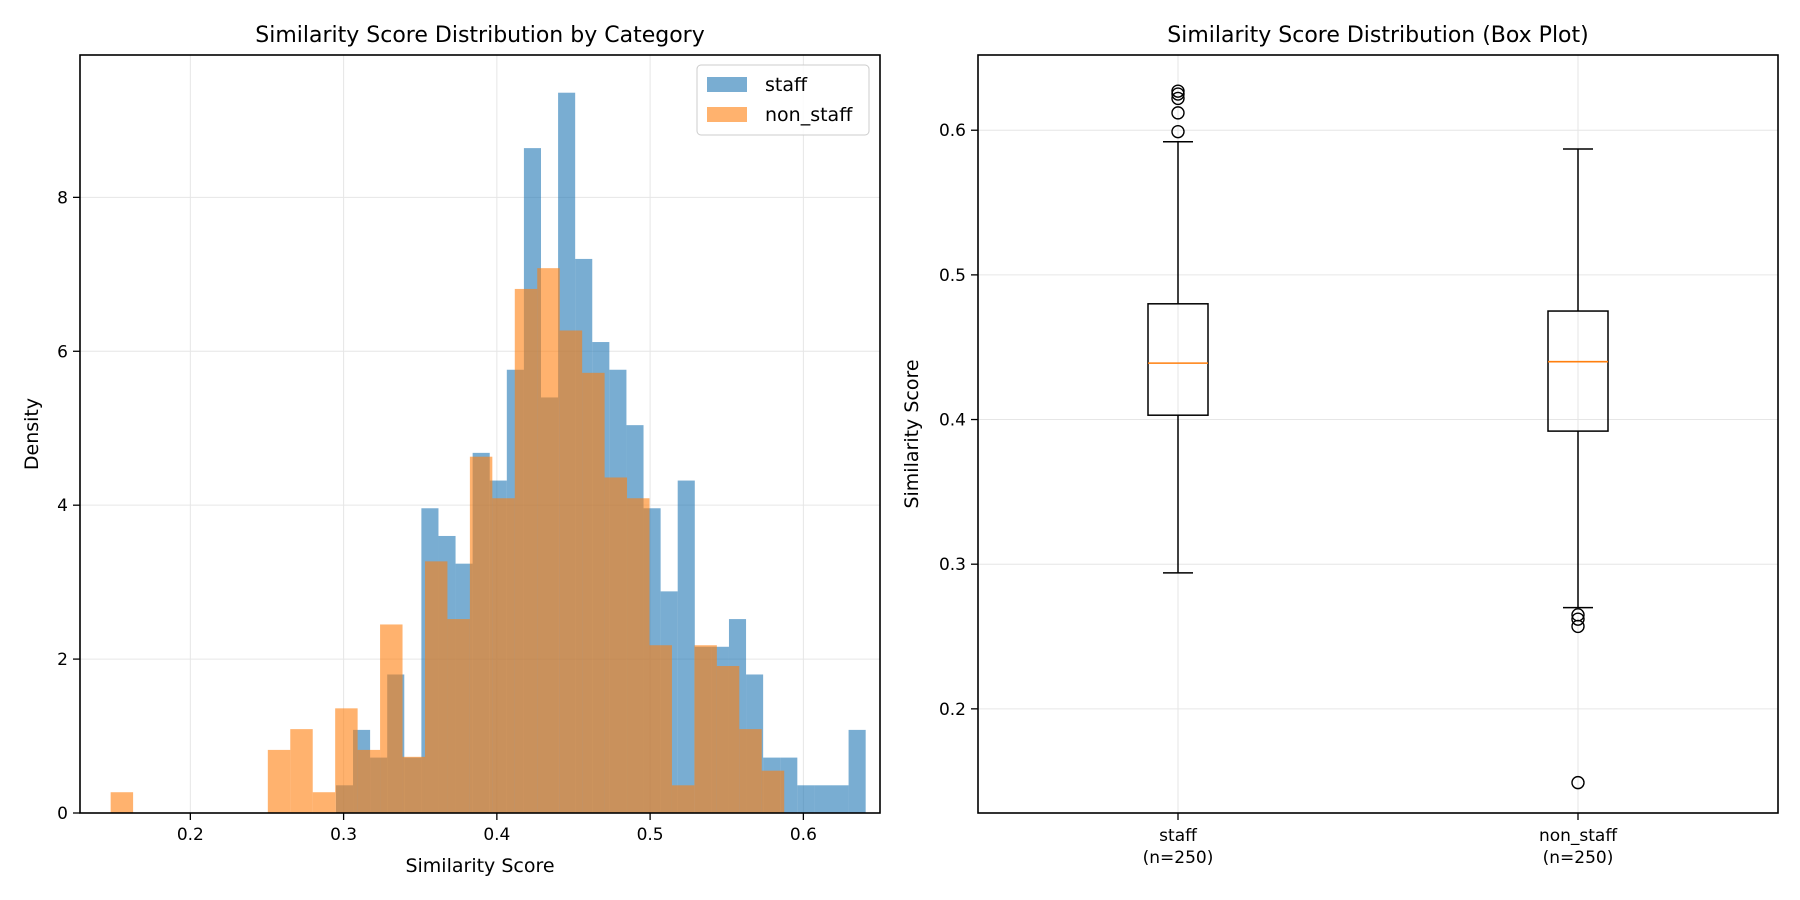 Image resolution: width=1800 pixels, height=900 pixels. Describe the element at coordinates (952, 421) in the screenshot. I see `boxplot-y-tick-label: 0.4` at that location.